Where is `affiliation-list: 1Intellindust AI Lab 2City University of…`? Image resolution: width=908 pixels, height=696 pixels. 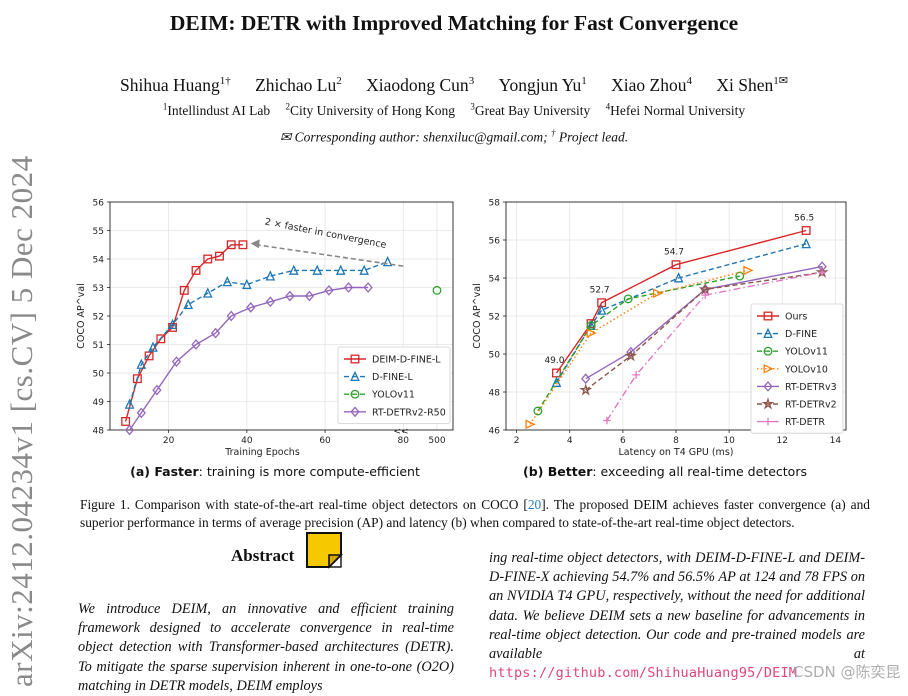
affiliation-list: 1Intellindust AI Lab 2City University of… is located at coordinates (454, 110).